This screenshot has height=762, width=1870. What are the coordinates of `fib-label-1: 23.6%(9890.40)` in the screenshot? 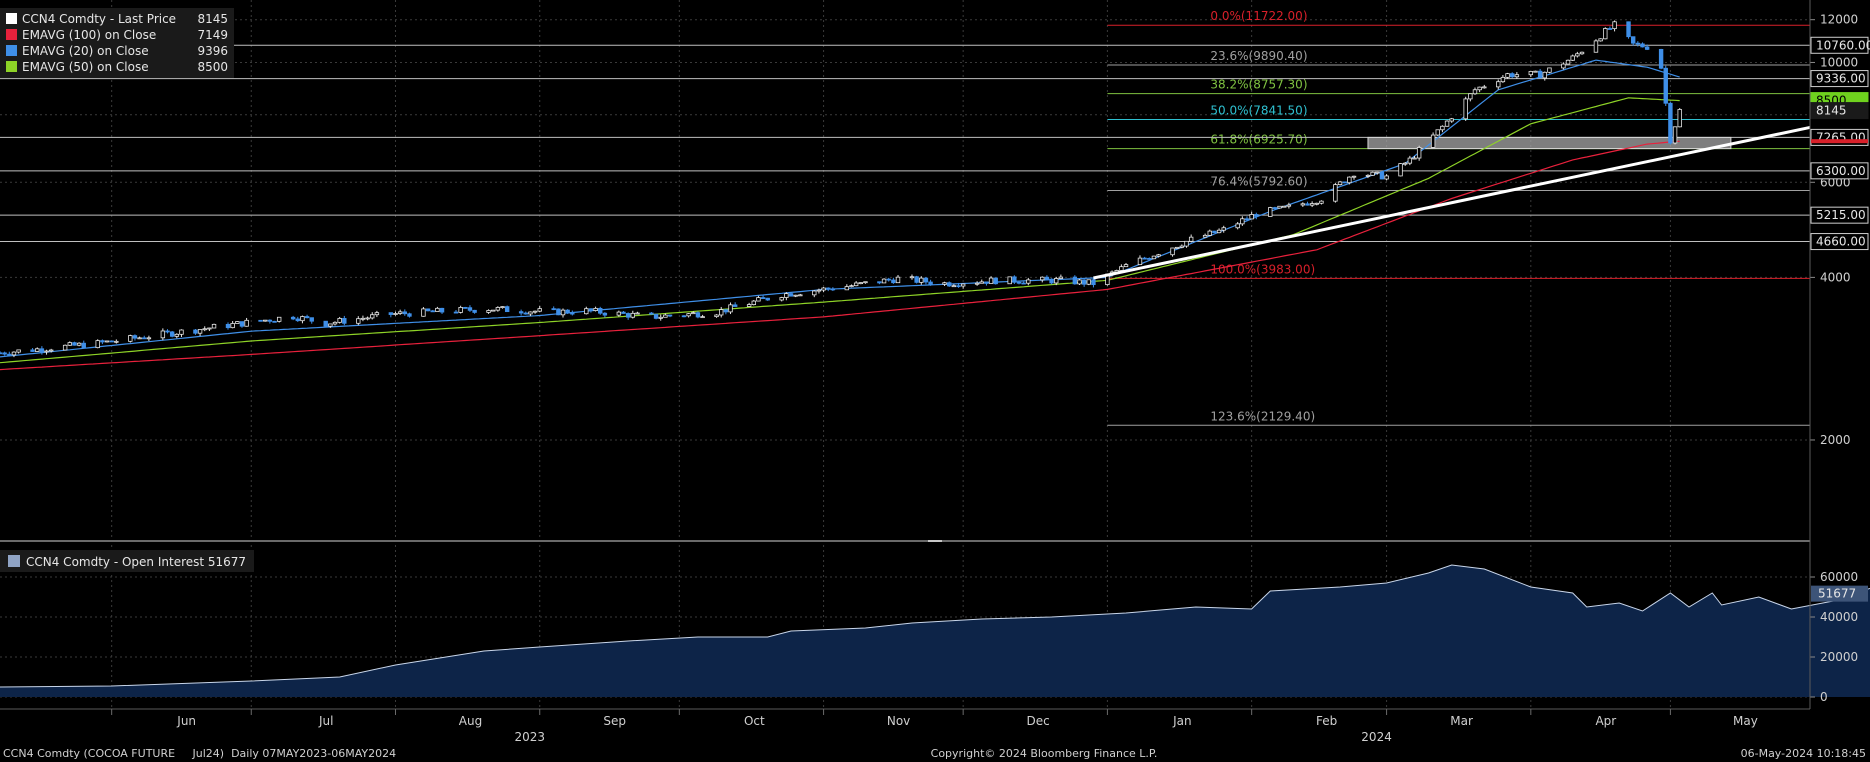 It's located at (1258, 56).